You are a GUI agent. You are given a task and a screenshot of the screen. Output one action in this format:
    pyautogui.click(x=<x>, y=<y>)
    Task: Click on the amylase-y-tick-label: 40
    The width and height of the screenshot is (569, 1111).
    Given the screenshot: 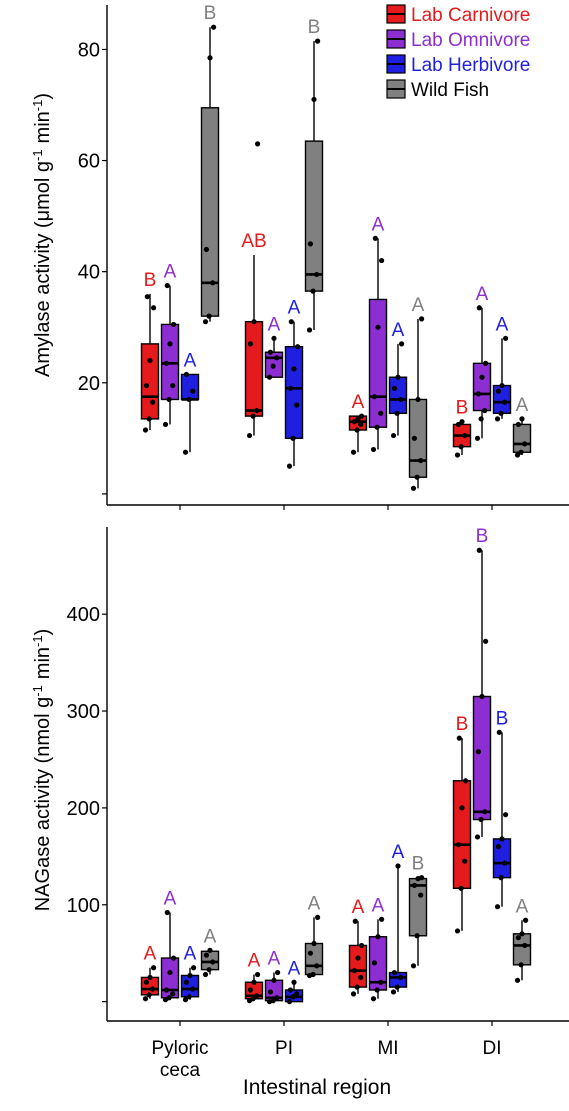 What is the action you would take?
    pyautogui.click(x=89, y=273)
    